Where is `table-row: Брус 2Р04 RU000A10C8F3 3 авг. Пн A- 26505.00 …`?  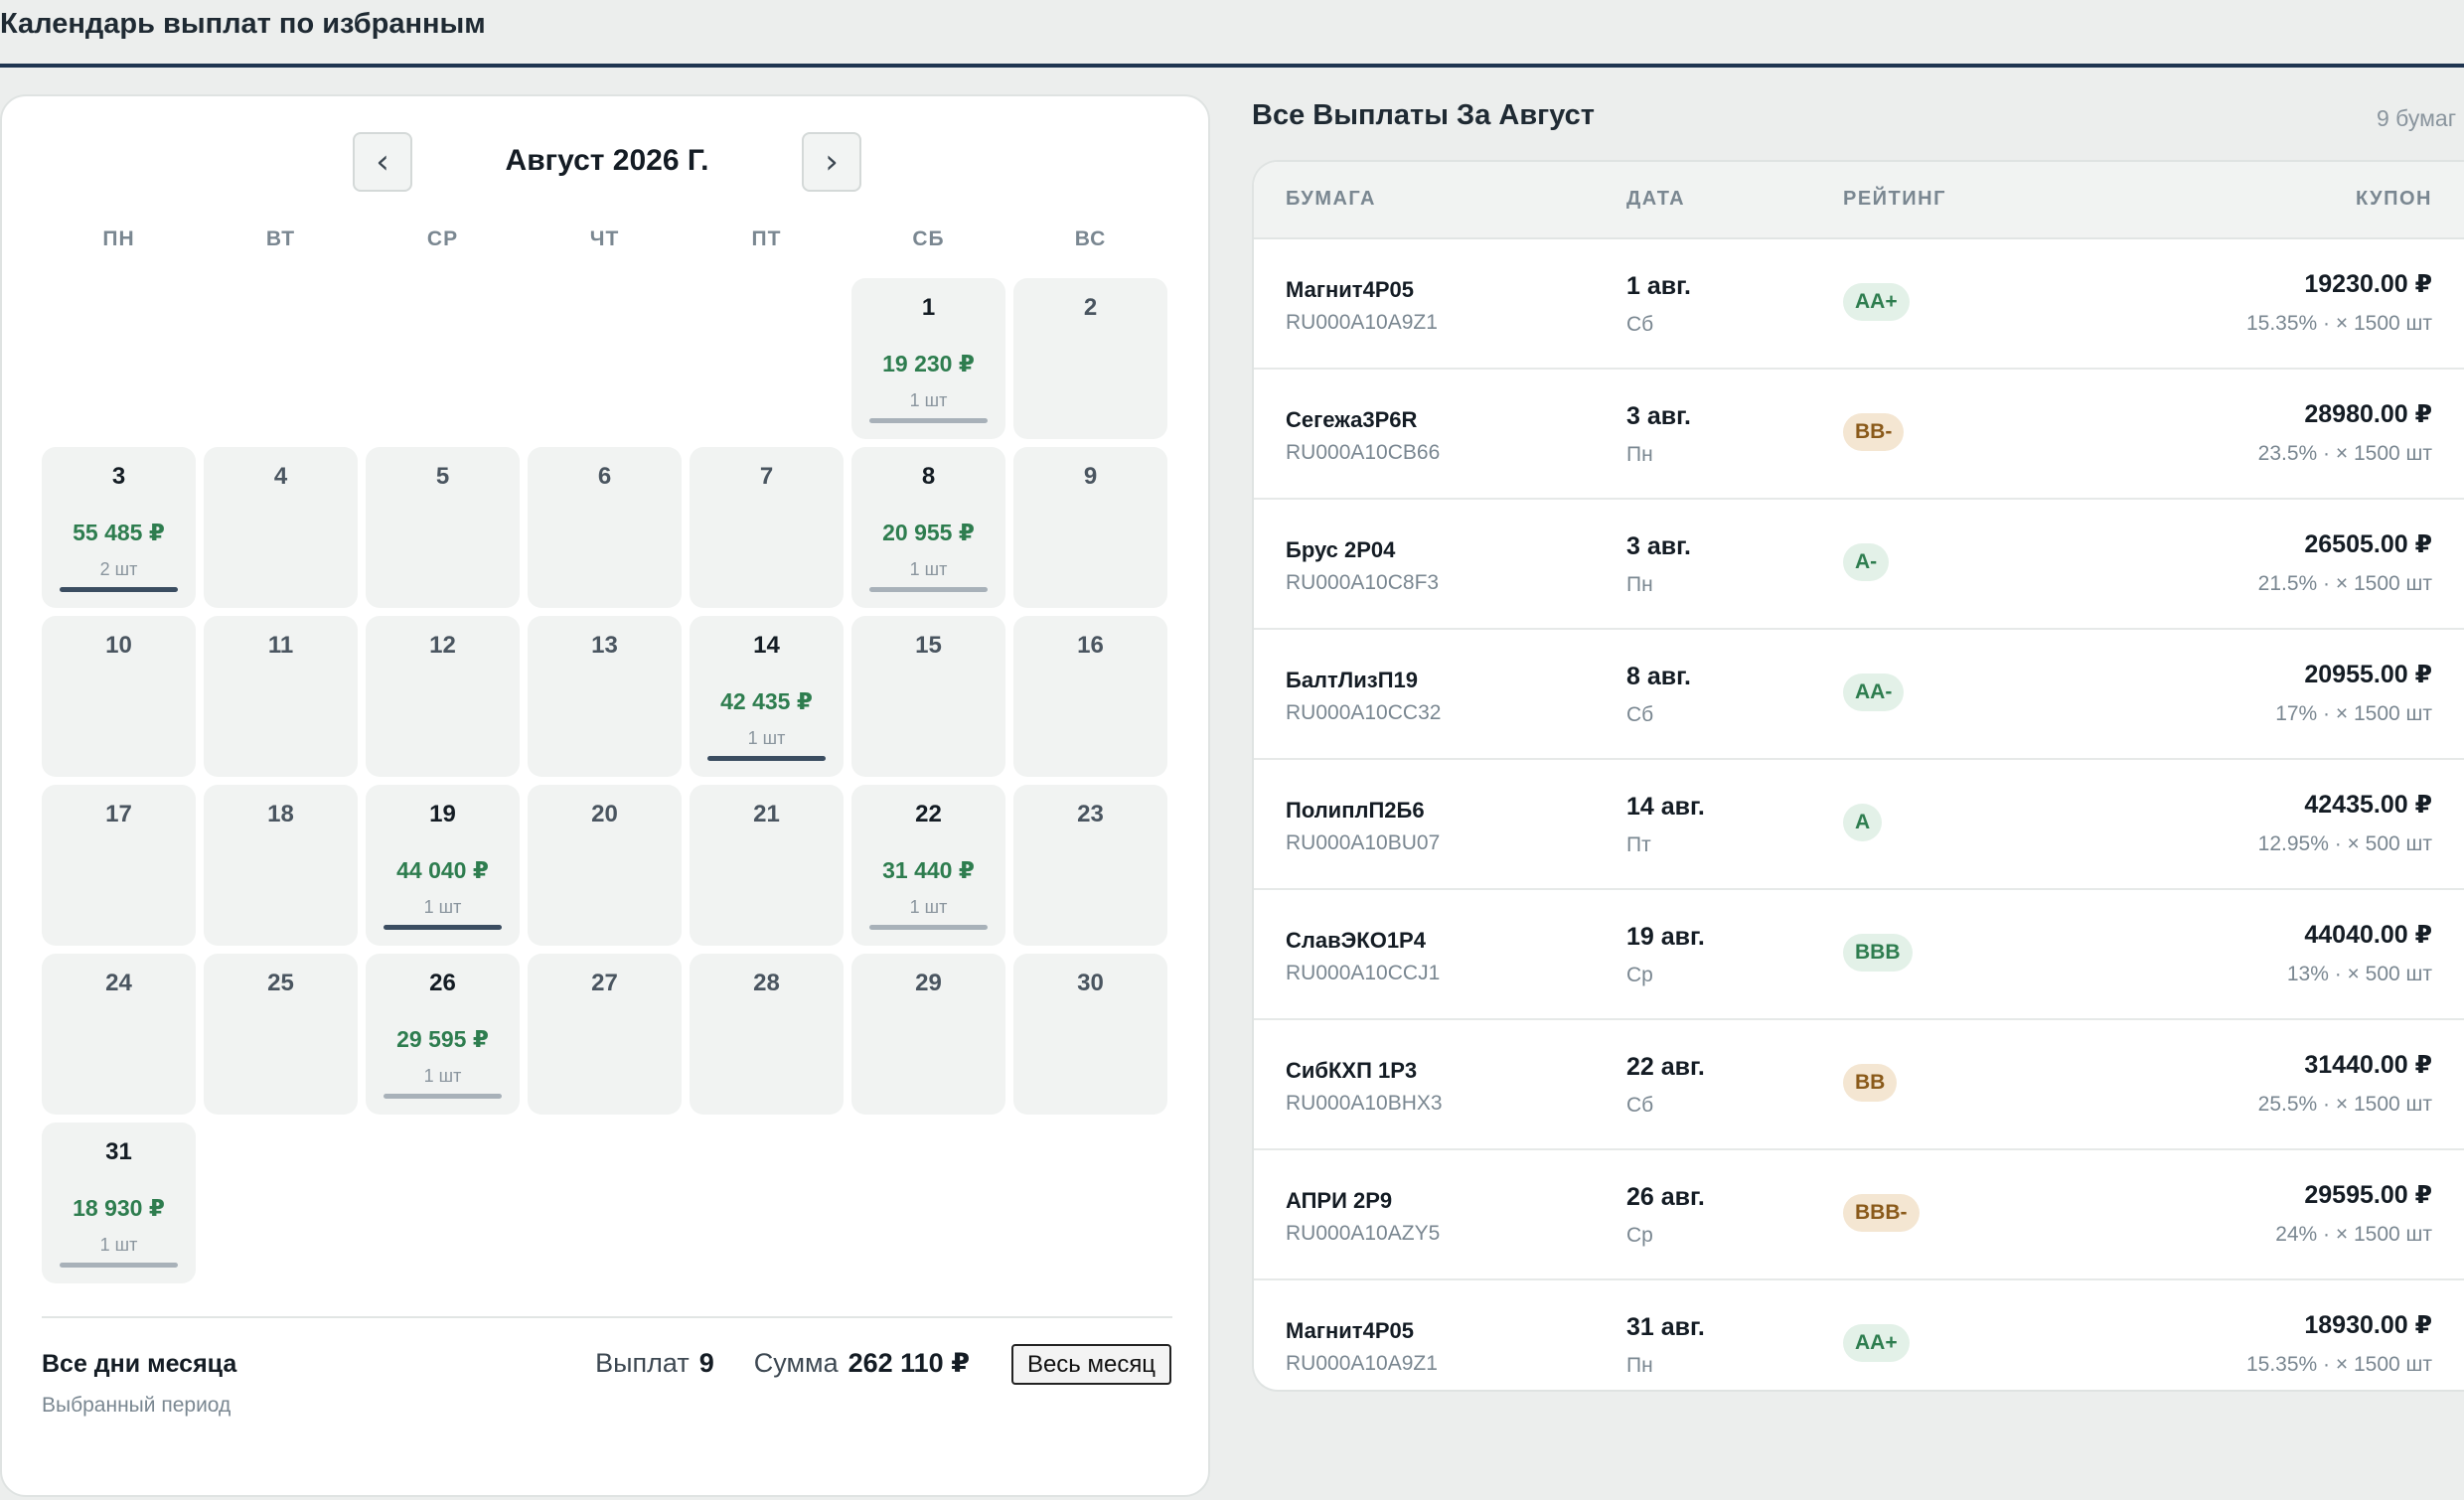
table-row: Брус 2Р04 RU000A10C8F3 3 авг. Пн A- 26505.00 … is located at coordinates (1859, 565).